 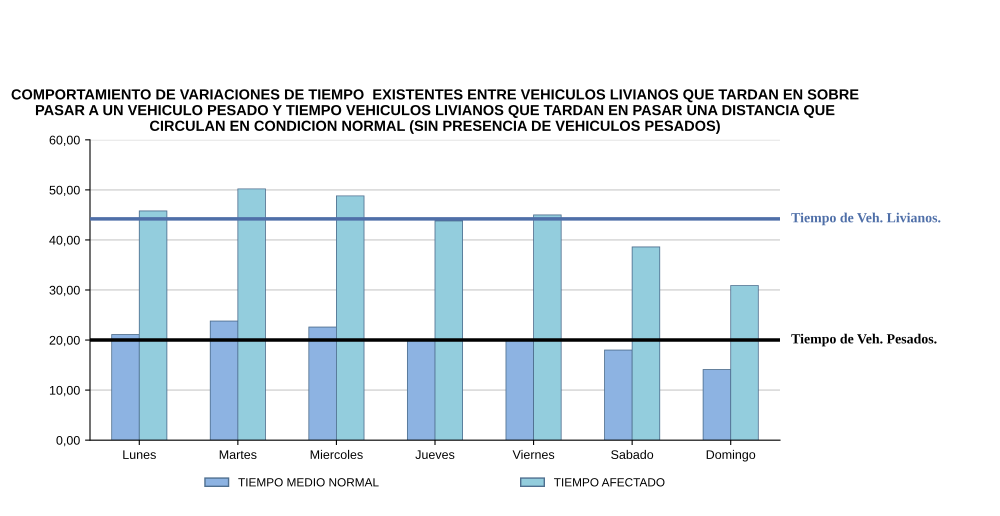 What do you see at coordinates (632, 455) in the screenshot?
I see `x-tick-label: Sabado` at bounding box center [632, 455].